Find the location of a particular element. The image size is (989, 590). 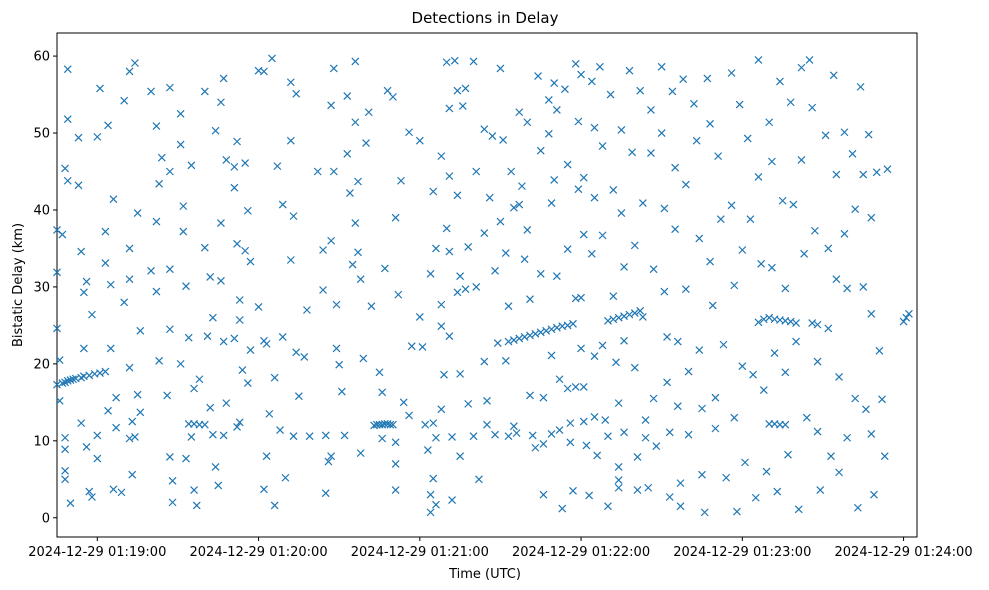

x-tick-label: 2024-12-29 01:20:00 is located at coordinates (259, 552).